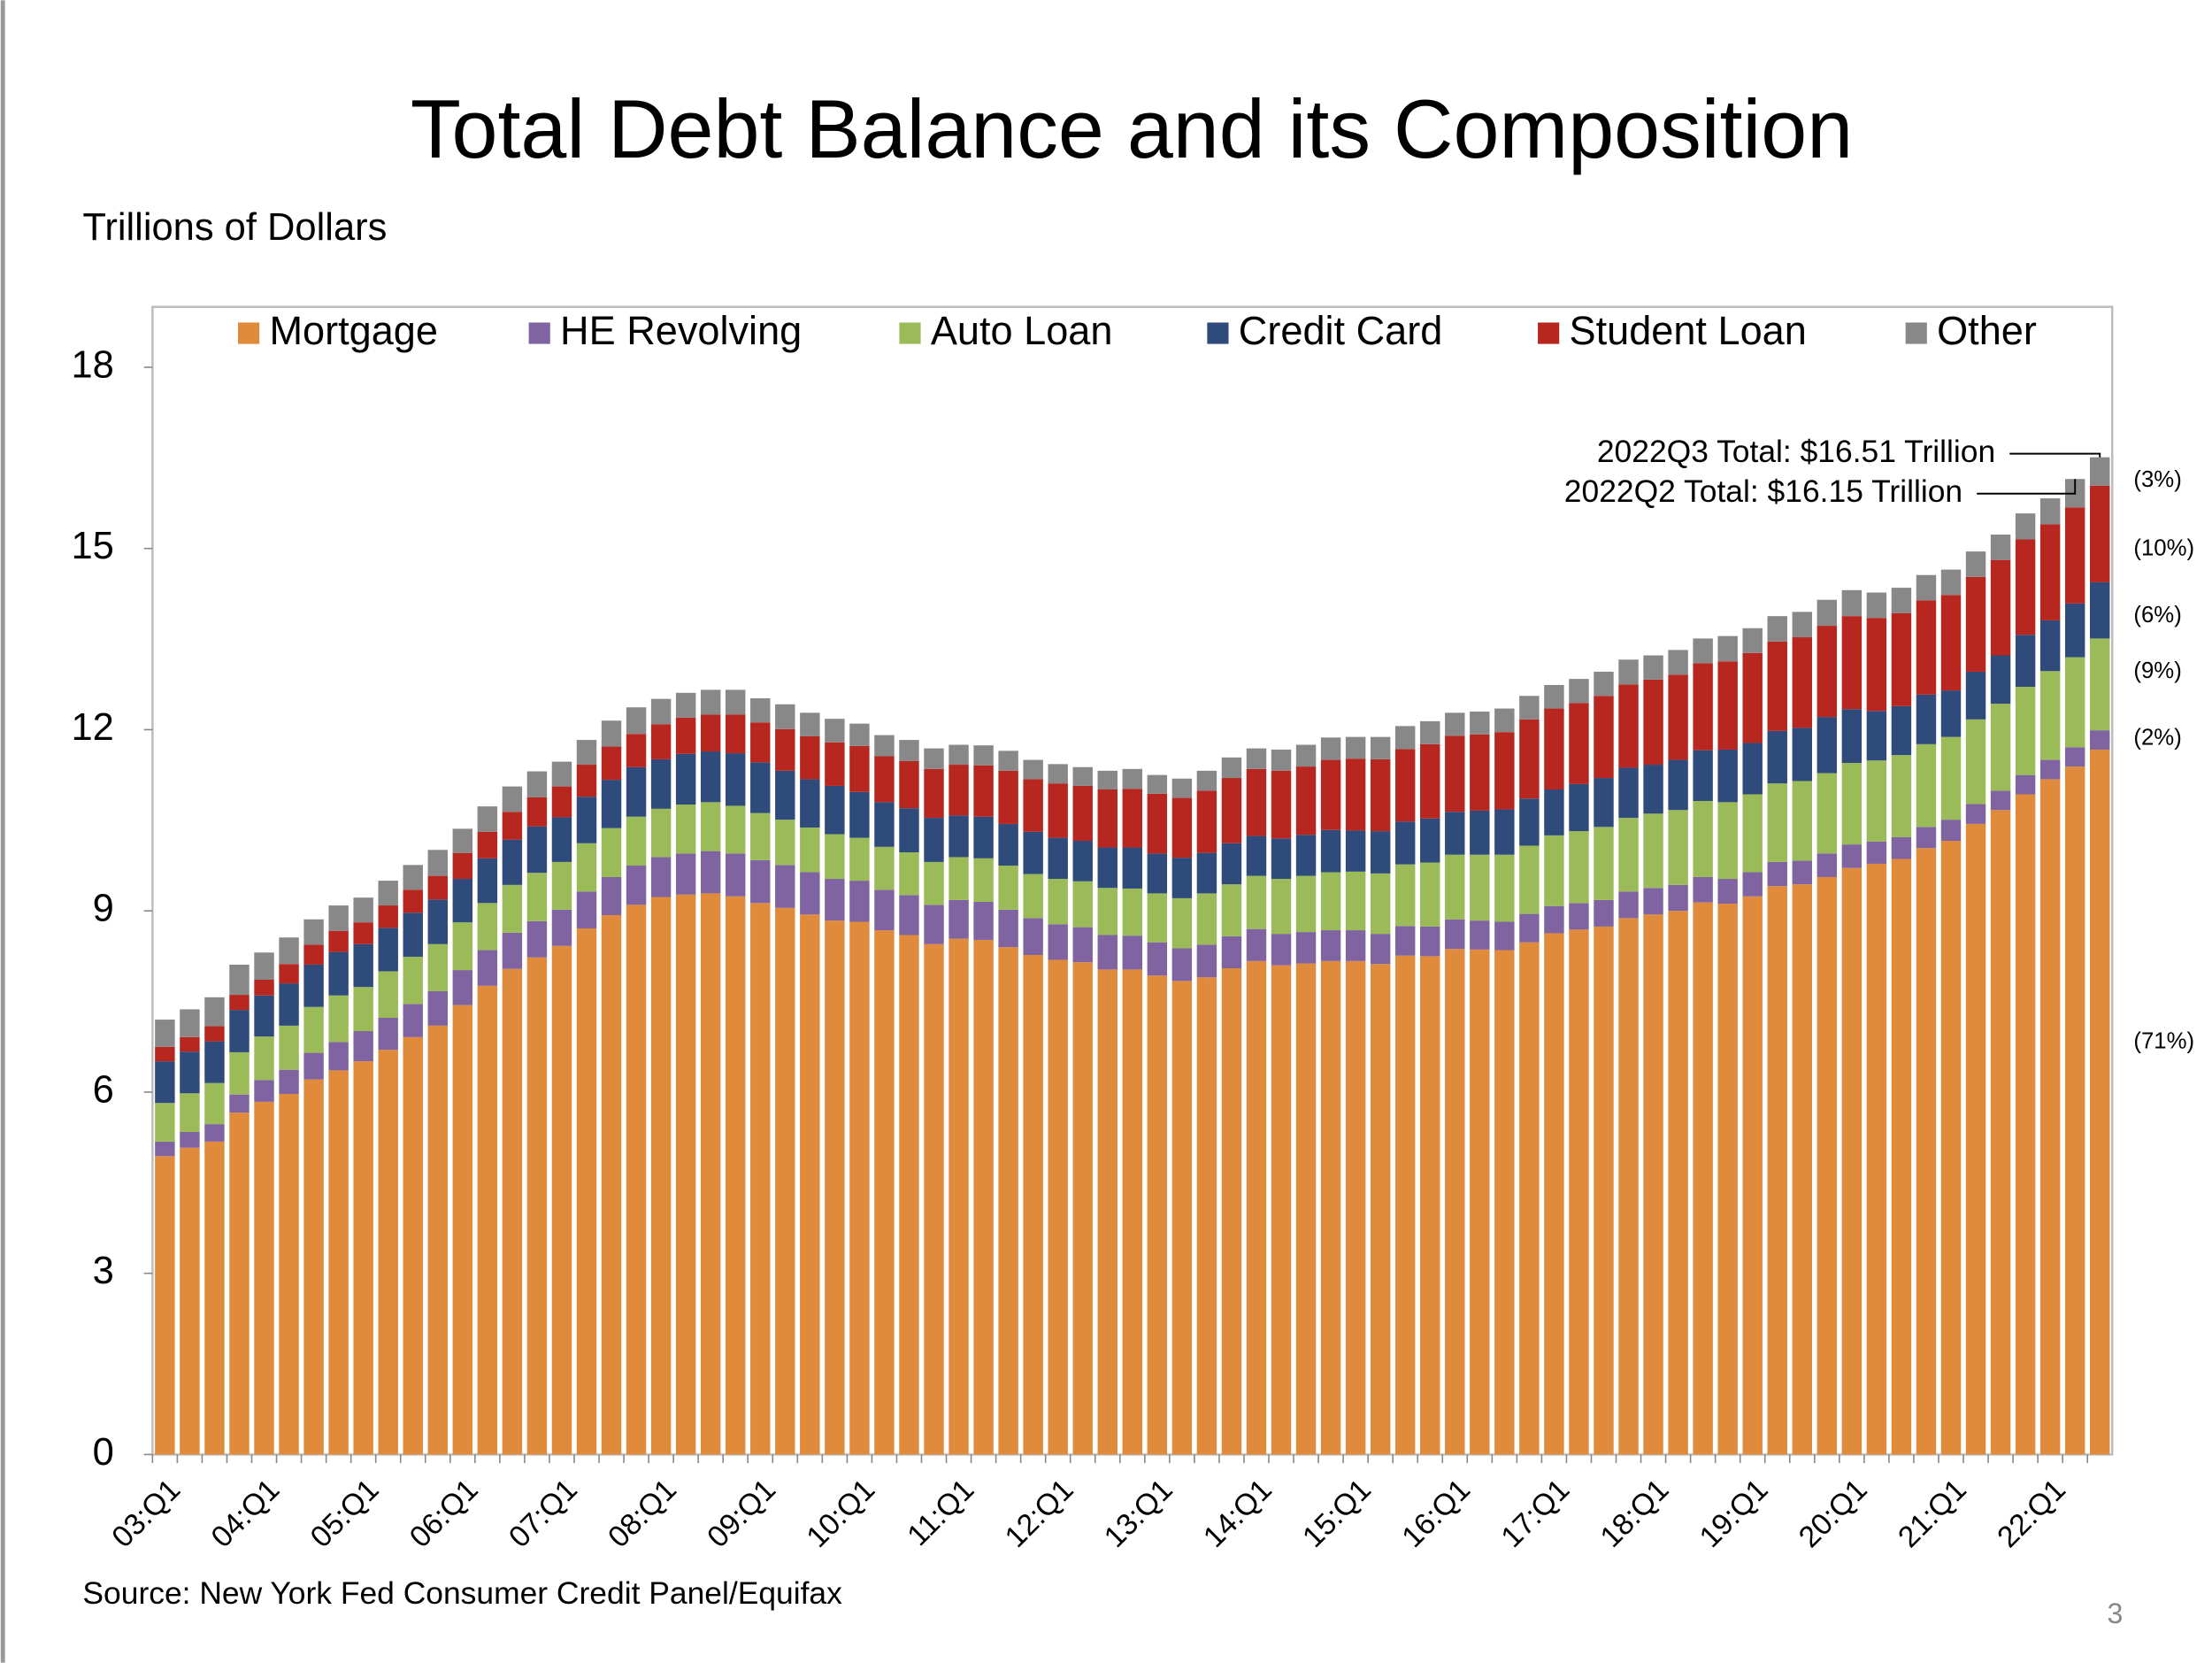 Image resolution: width=2212 pixels, height=1663 pixels. I want to click on x-tick-label: 10:Q1, so click(841, 1514).